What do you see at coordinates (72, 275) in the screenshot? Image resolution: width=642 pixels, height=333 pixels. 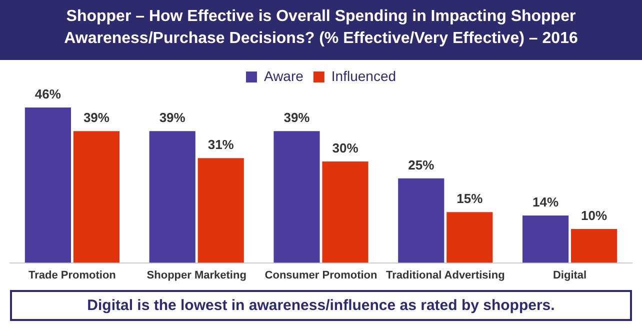 I see `x-tick-label: Trade Promotion` at bounding box center [72, 275].